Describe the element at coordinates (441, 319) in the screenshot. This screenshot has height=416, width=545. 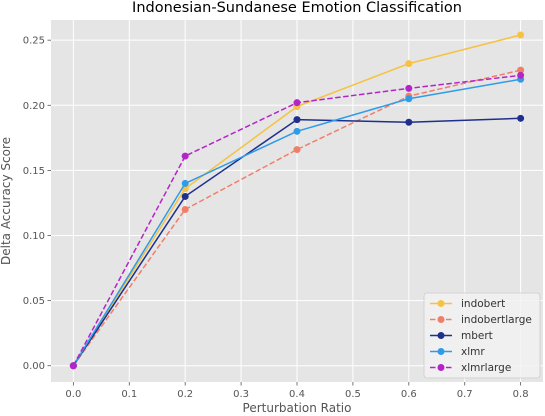
I see `legend-marker-indobertlarge` at that location.